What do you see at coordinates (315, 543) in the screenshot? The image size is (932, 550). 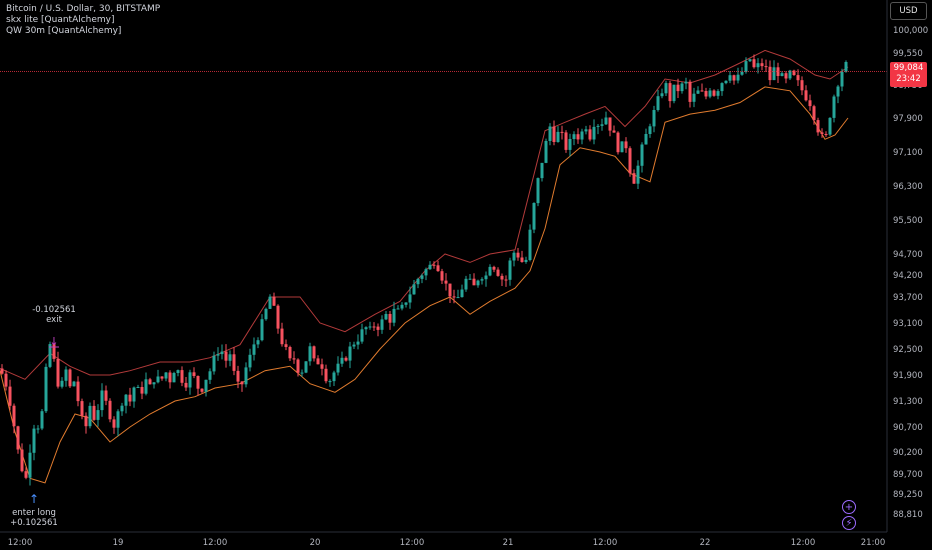 I see `x-tick-label: 20` at bounding box center [315, 543].